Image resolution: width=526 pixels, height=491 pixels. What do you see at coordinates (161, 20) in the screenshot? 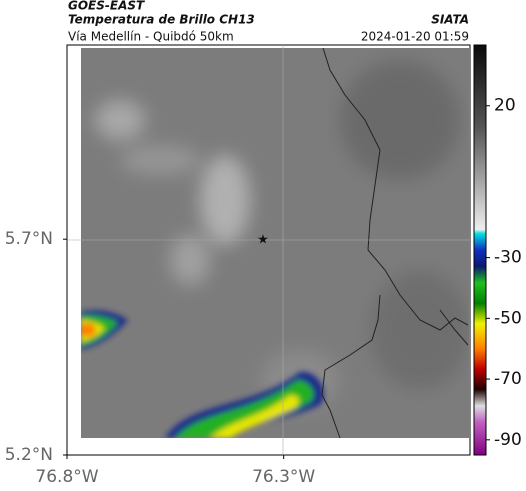
I see `product: Temperatura de Brillo CH13` at bounding box center [161, 20].